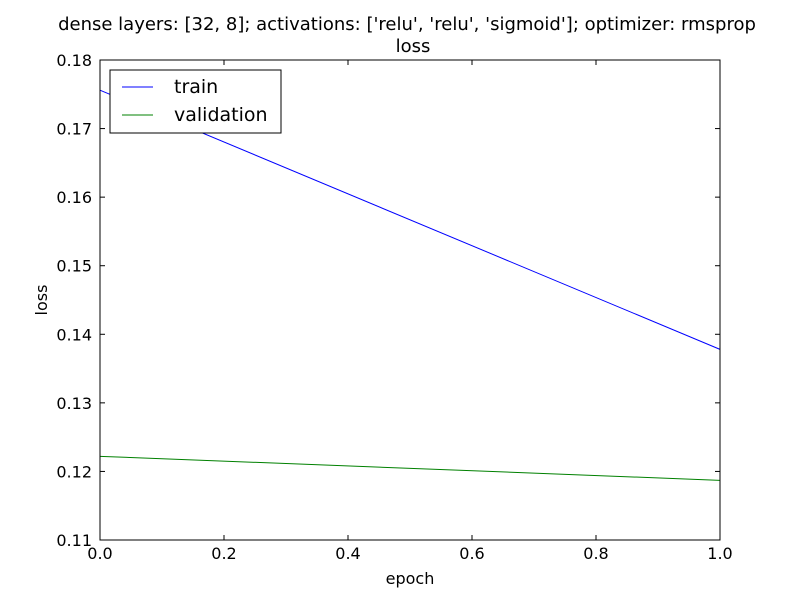  I want to click on y-tick-label: 0.18, so click(74, 60).